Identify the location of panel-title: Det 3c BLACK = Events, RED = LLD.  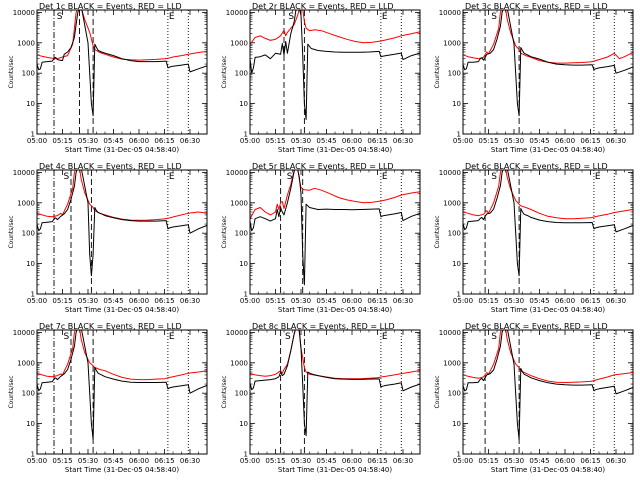
(536, 6).